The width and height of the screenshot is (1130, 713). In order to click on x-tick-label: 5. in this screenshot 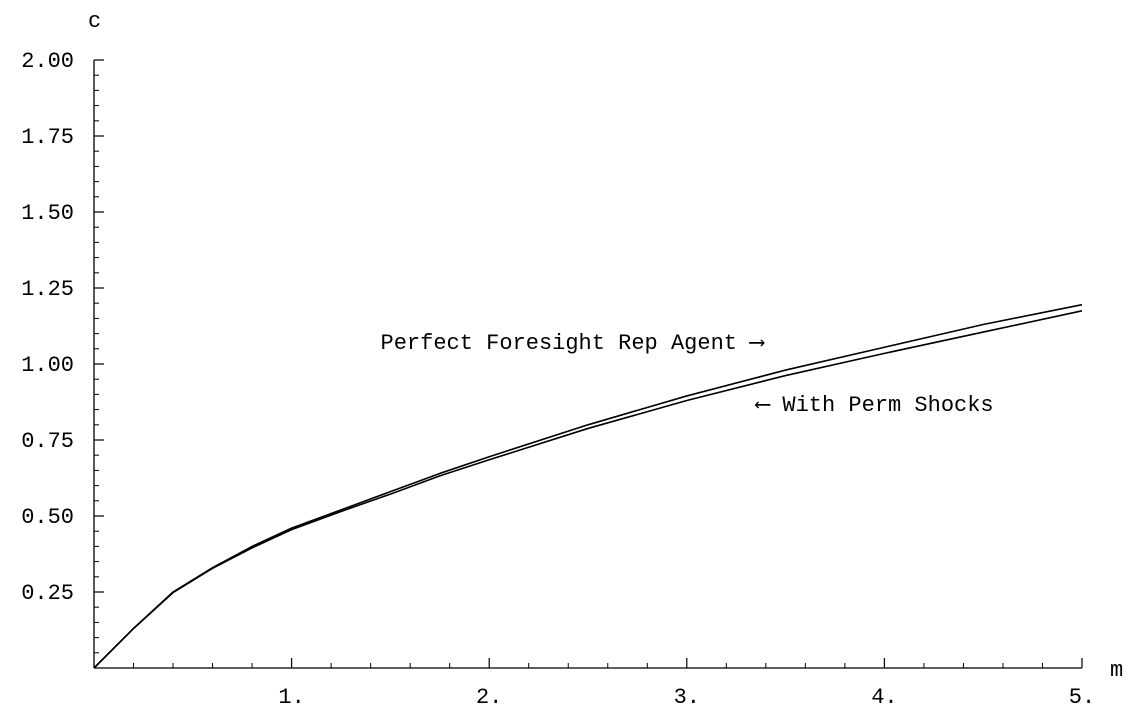, I will do `click(1082, 697)`.